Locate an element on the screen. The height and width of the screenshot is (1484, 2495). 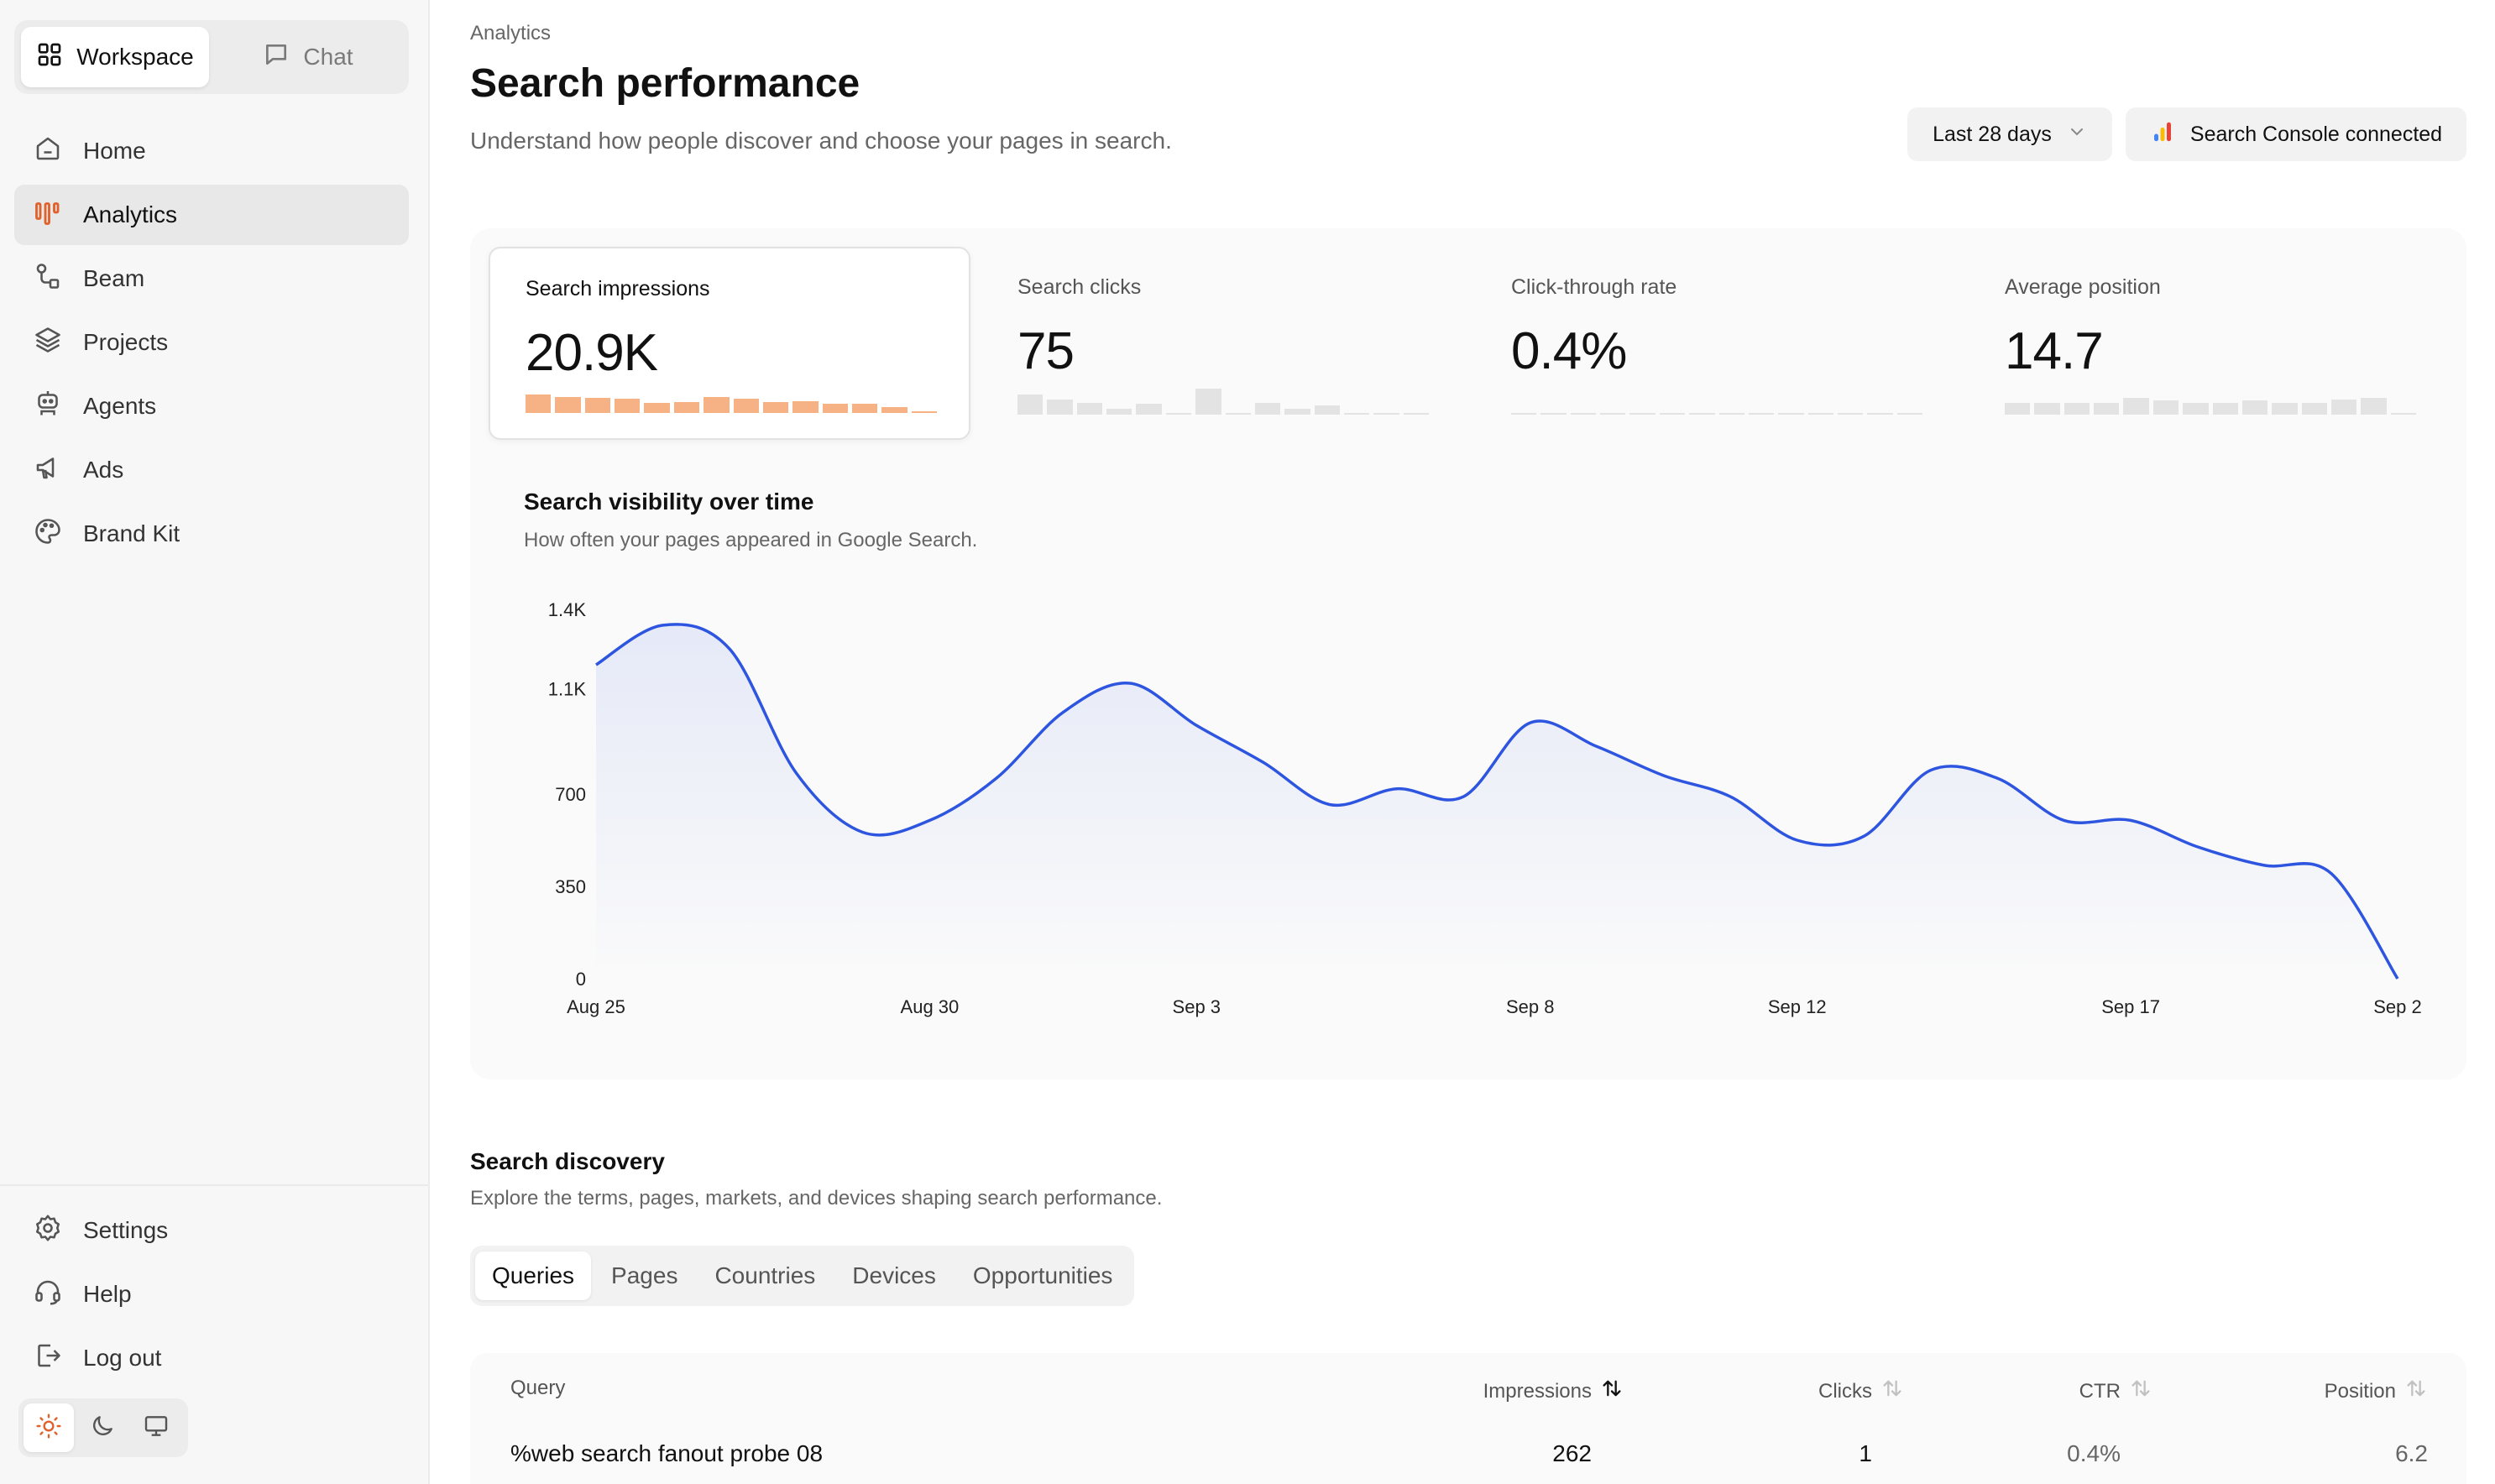
sidebar-item-log-out: Log out is located at coordinates (211, 1358).